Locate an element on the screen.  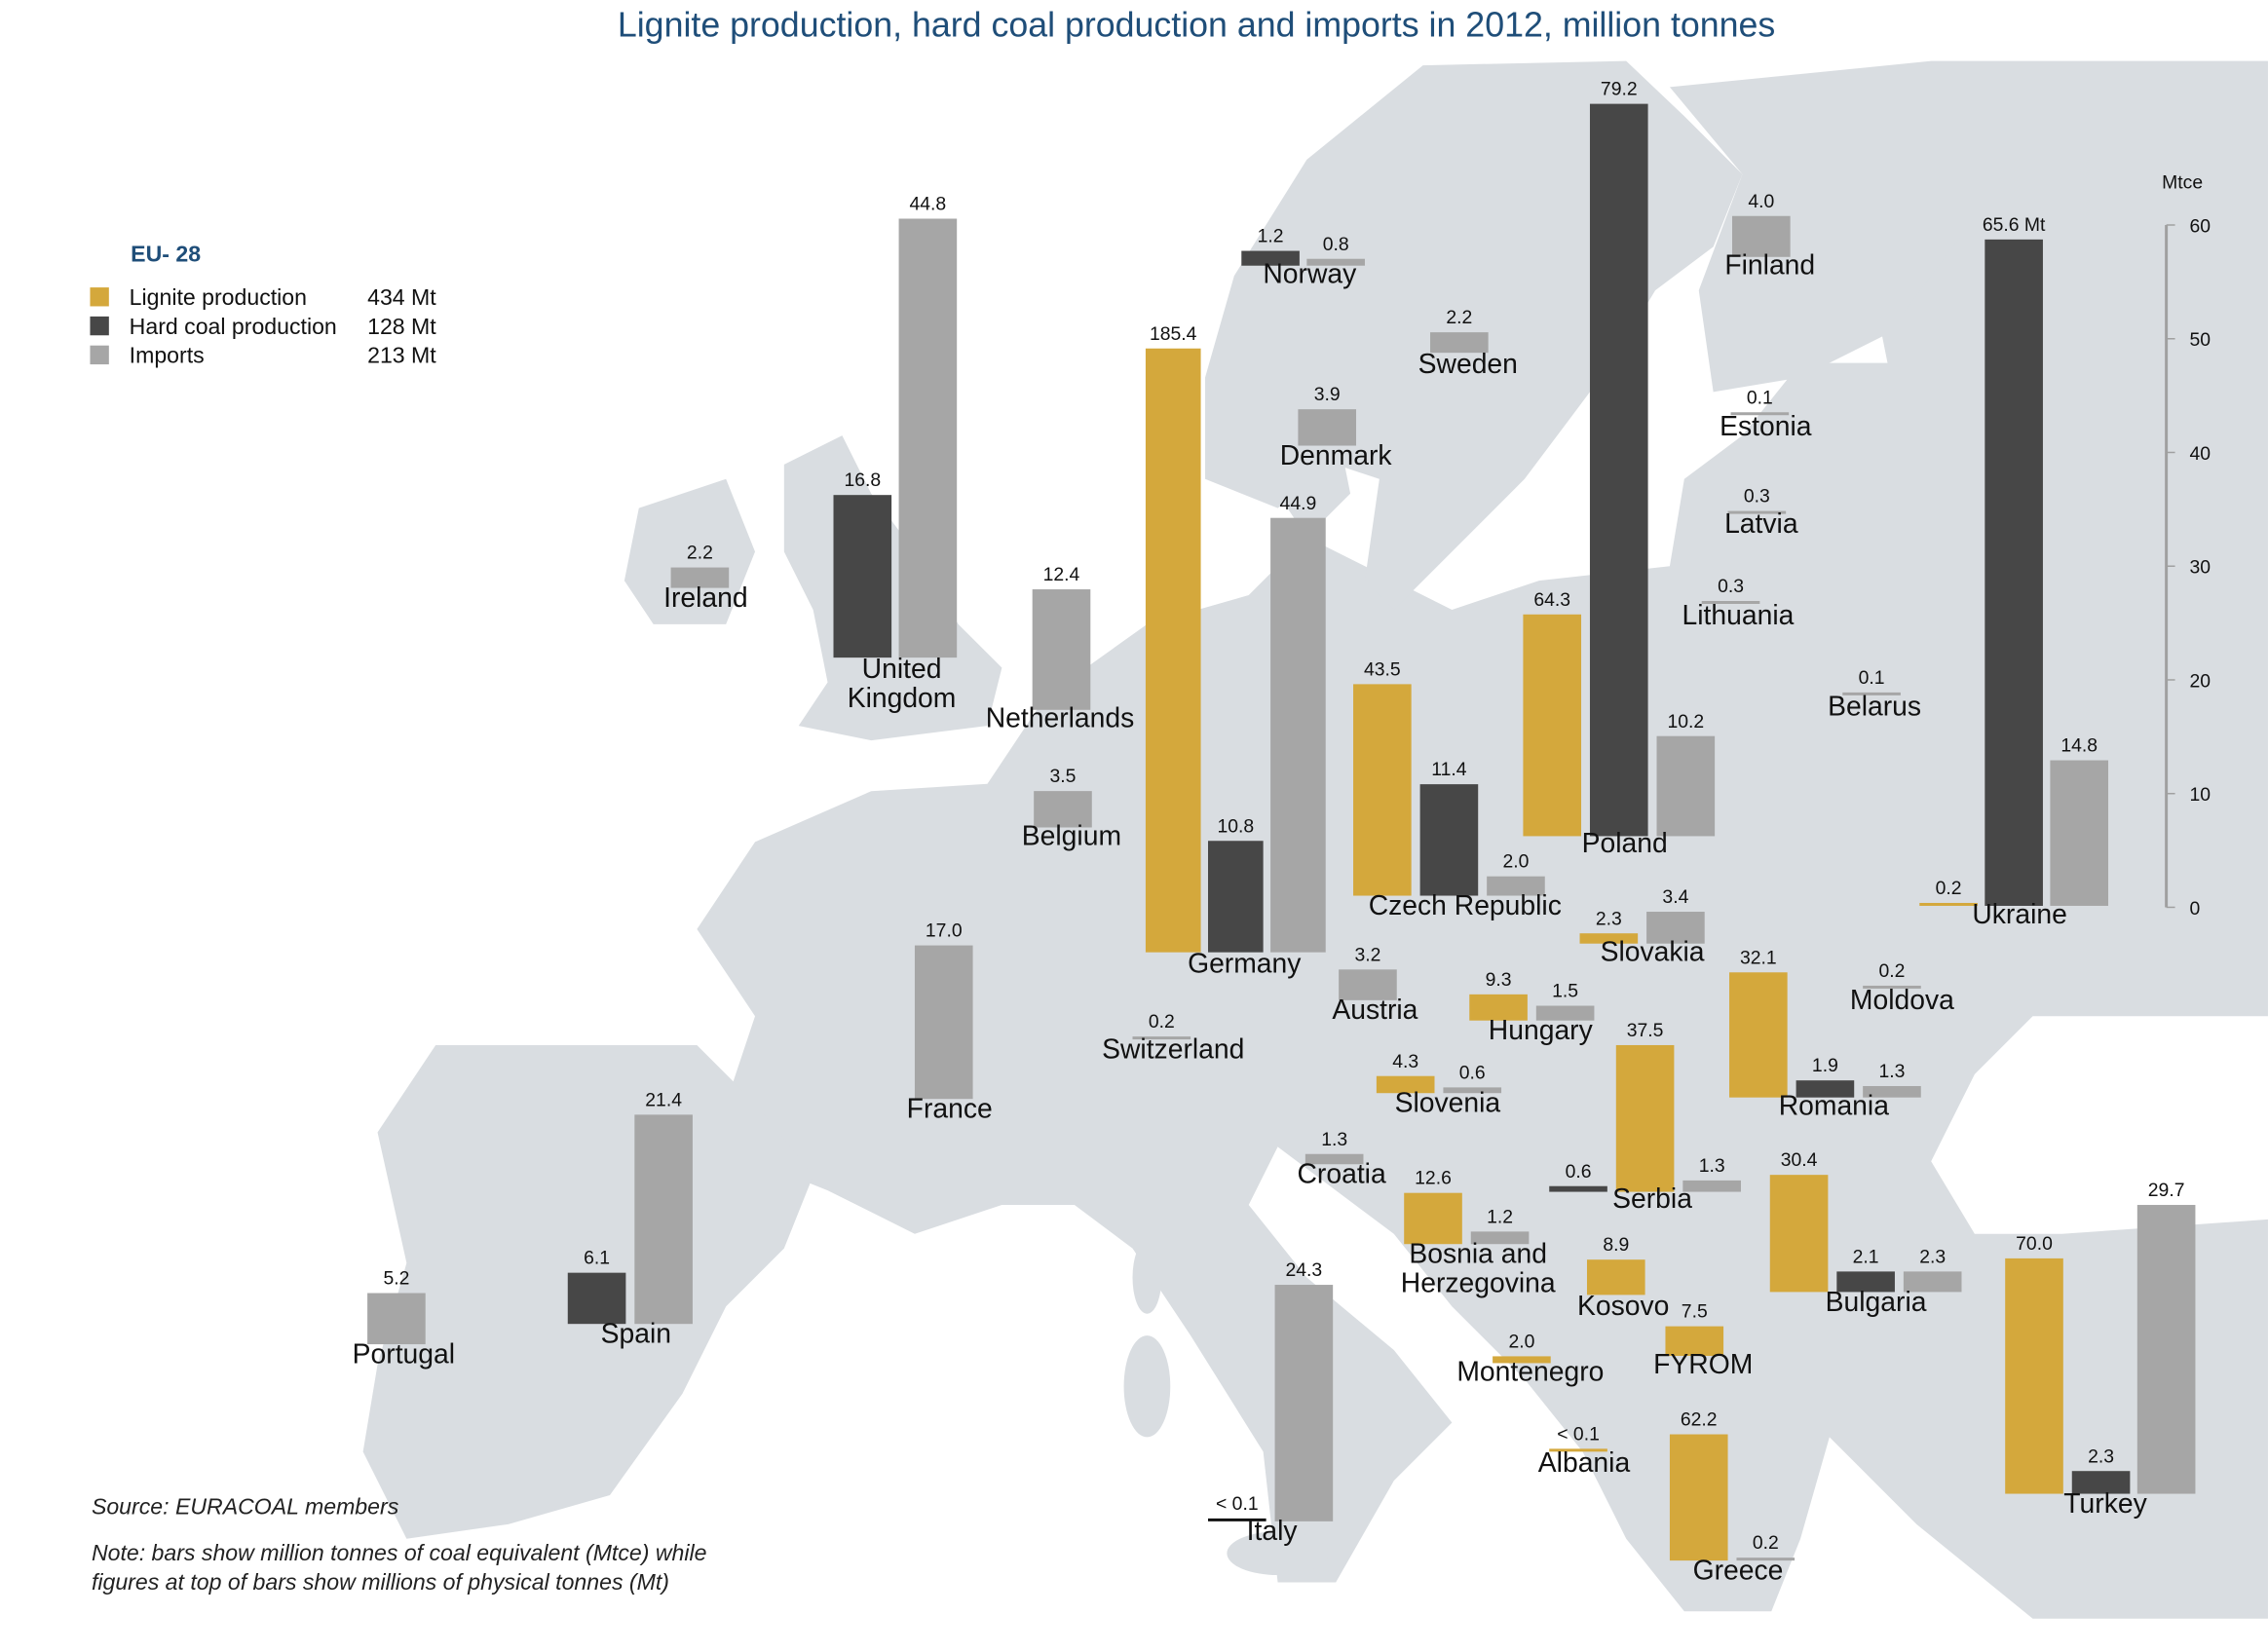
bar-imports-sweden is located at coordinates (1459, 343).